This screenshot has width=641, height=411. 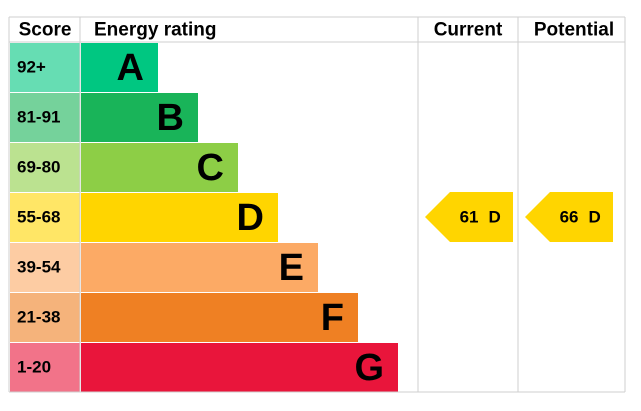 I want to click on rating-letter: C, so click(x=210, y=168).